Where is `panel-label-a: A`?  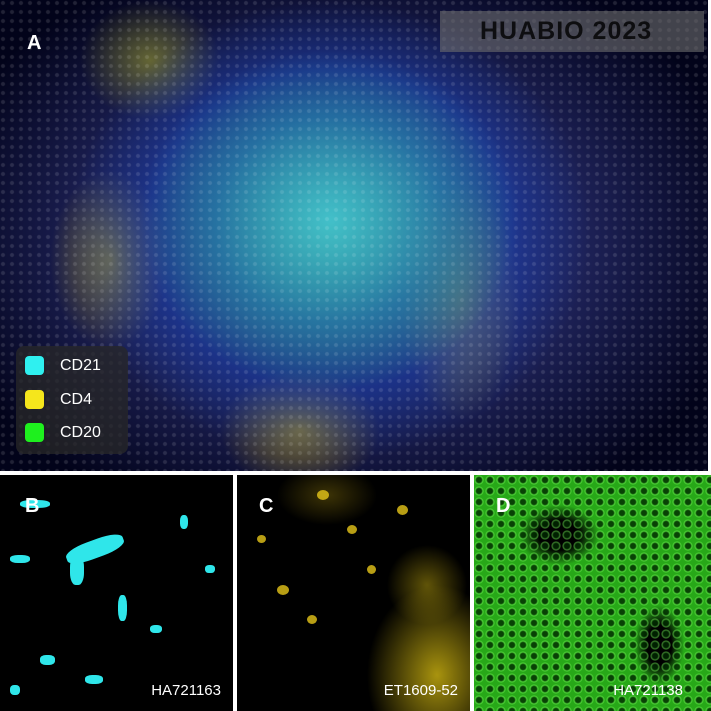
panel-label-a: A is located at coordinates (34, 43).